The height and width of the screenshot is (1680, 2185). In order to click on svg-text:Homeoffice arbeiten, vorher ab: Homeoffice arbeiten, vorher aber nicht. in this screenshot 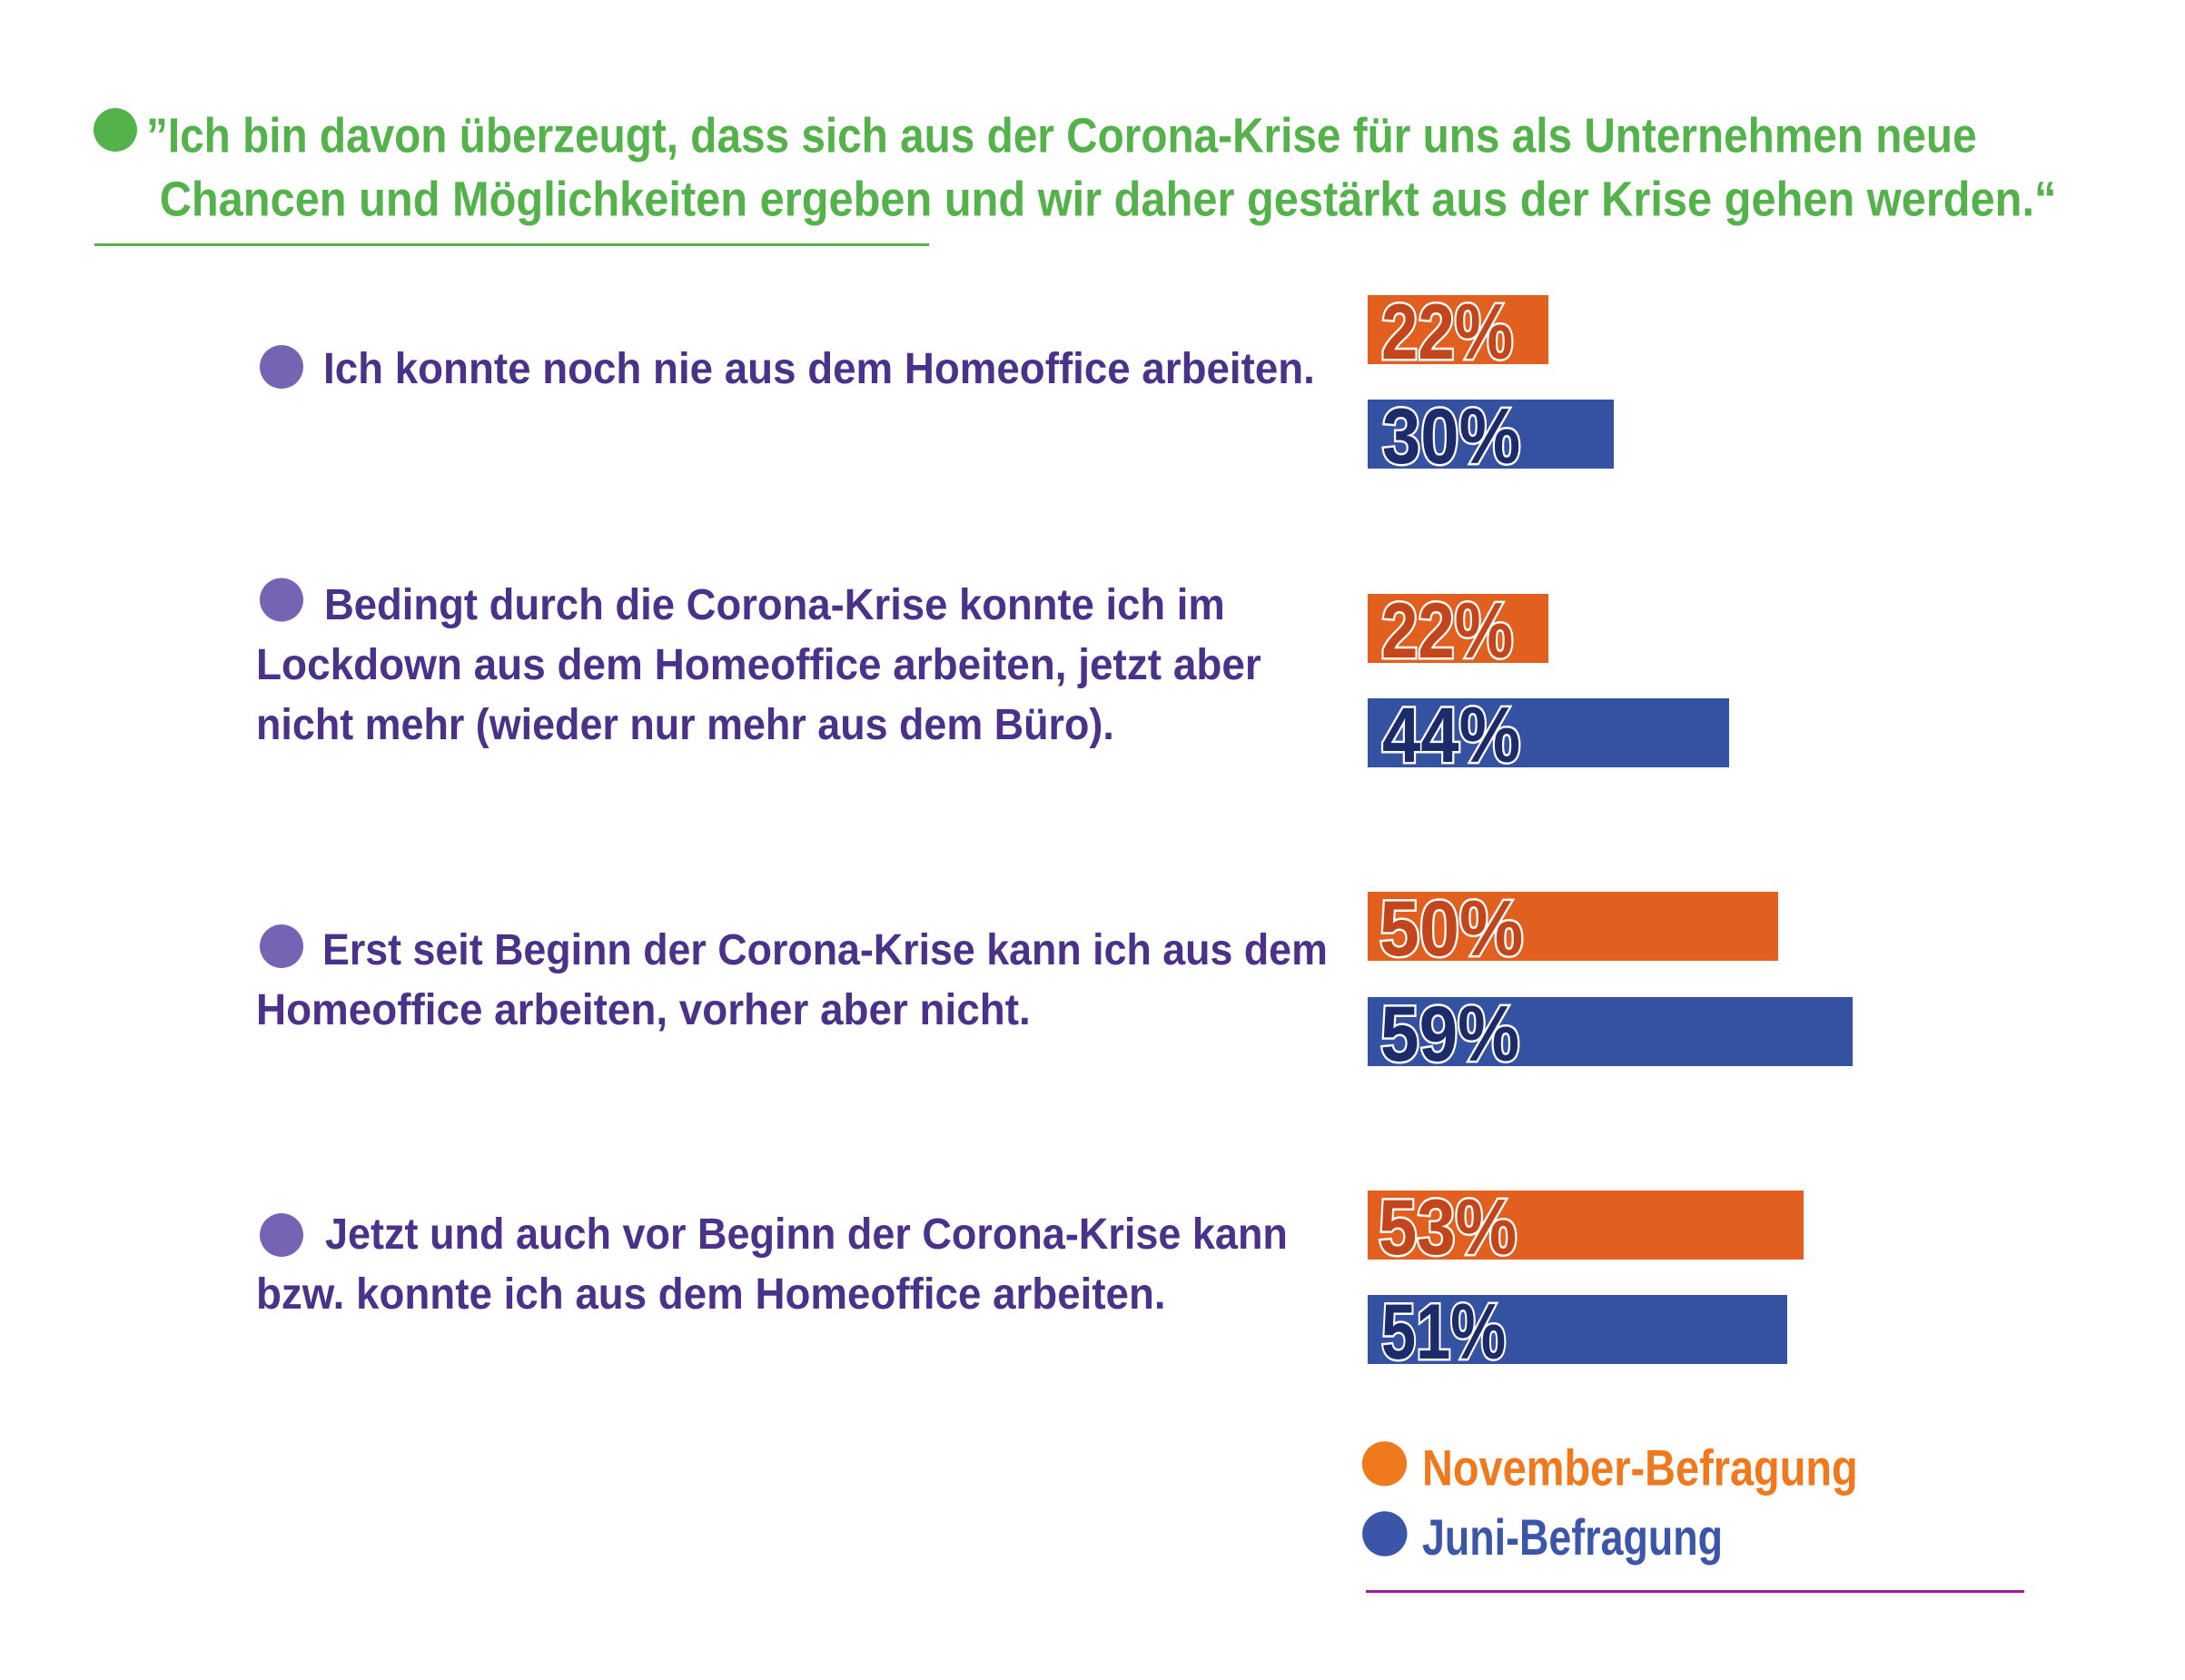, I will do `click(643, 1009)`.